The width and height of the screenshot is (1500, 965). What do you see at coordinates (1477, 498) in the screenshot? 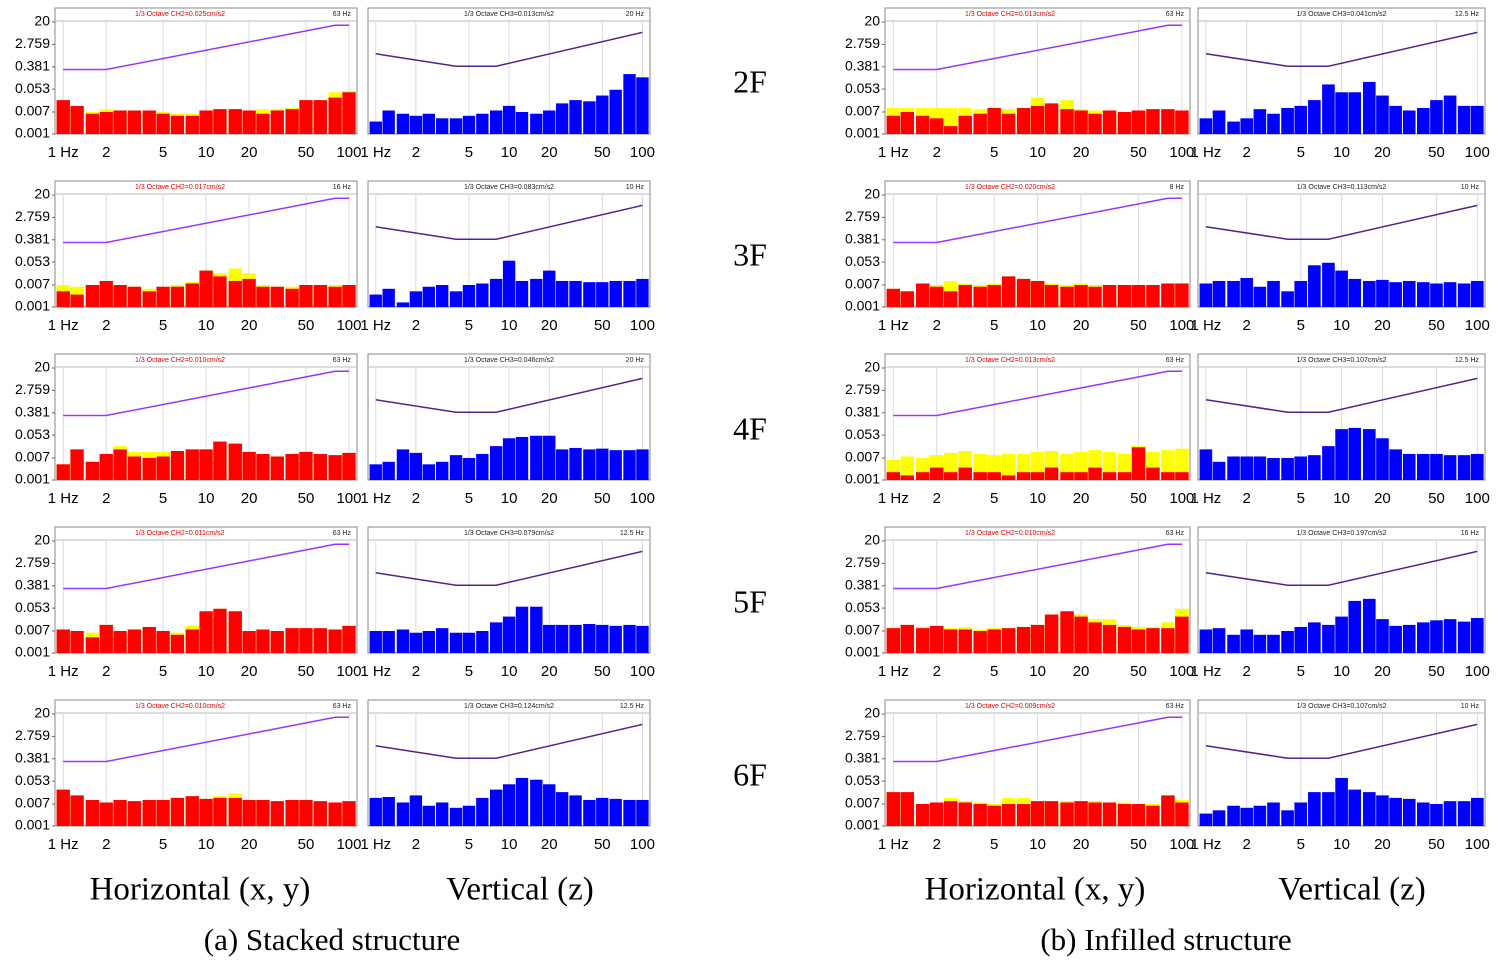
I see `x-tick-label: 100` at bounding box center [1477, 498].